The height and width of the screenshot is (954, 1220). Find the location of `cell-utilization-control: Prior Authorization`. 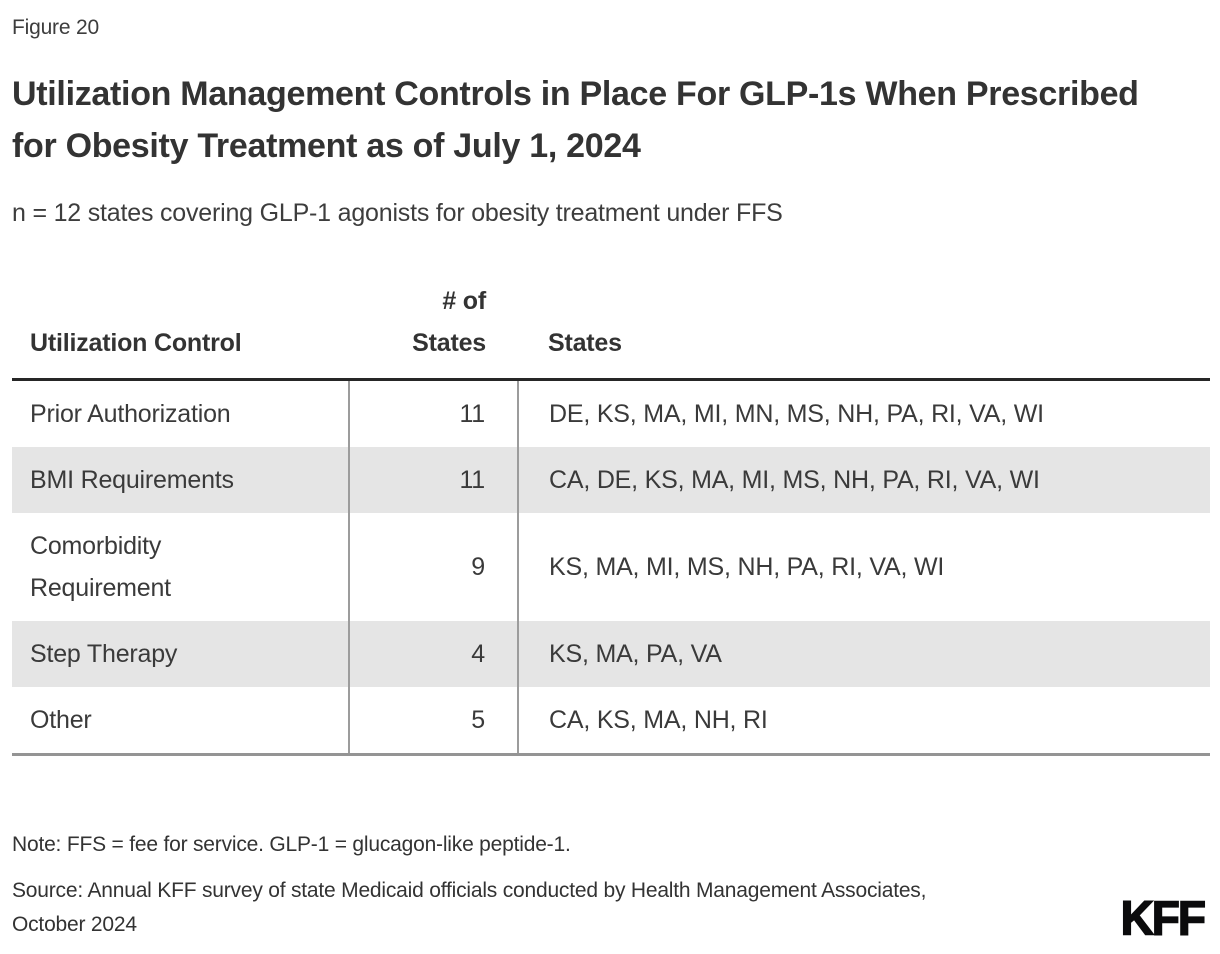

cell-utilization-control: Prior Authorization is located at coordinates (130, 414).